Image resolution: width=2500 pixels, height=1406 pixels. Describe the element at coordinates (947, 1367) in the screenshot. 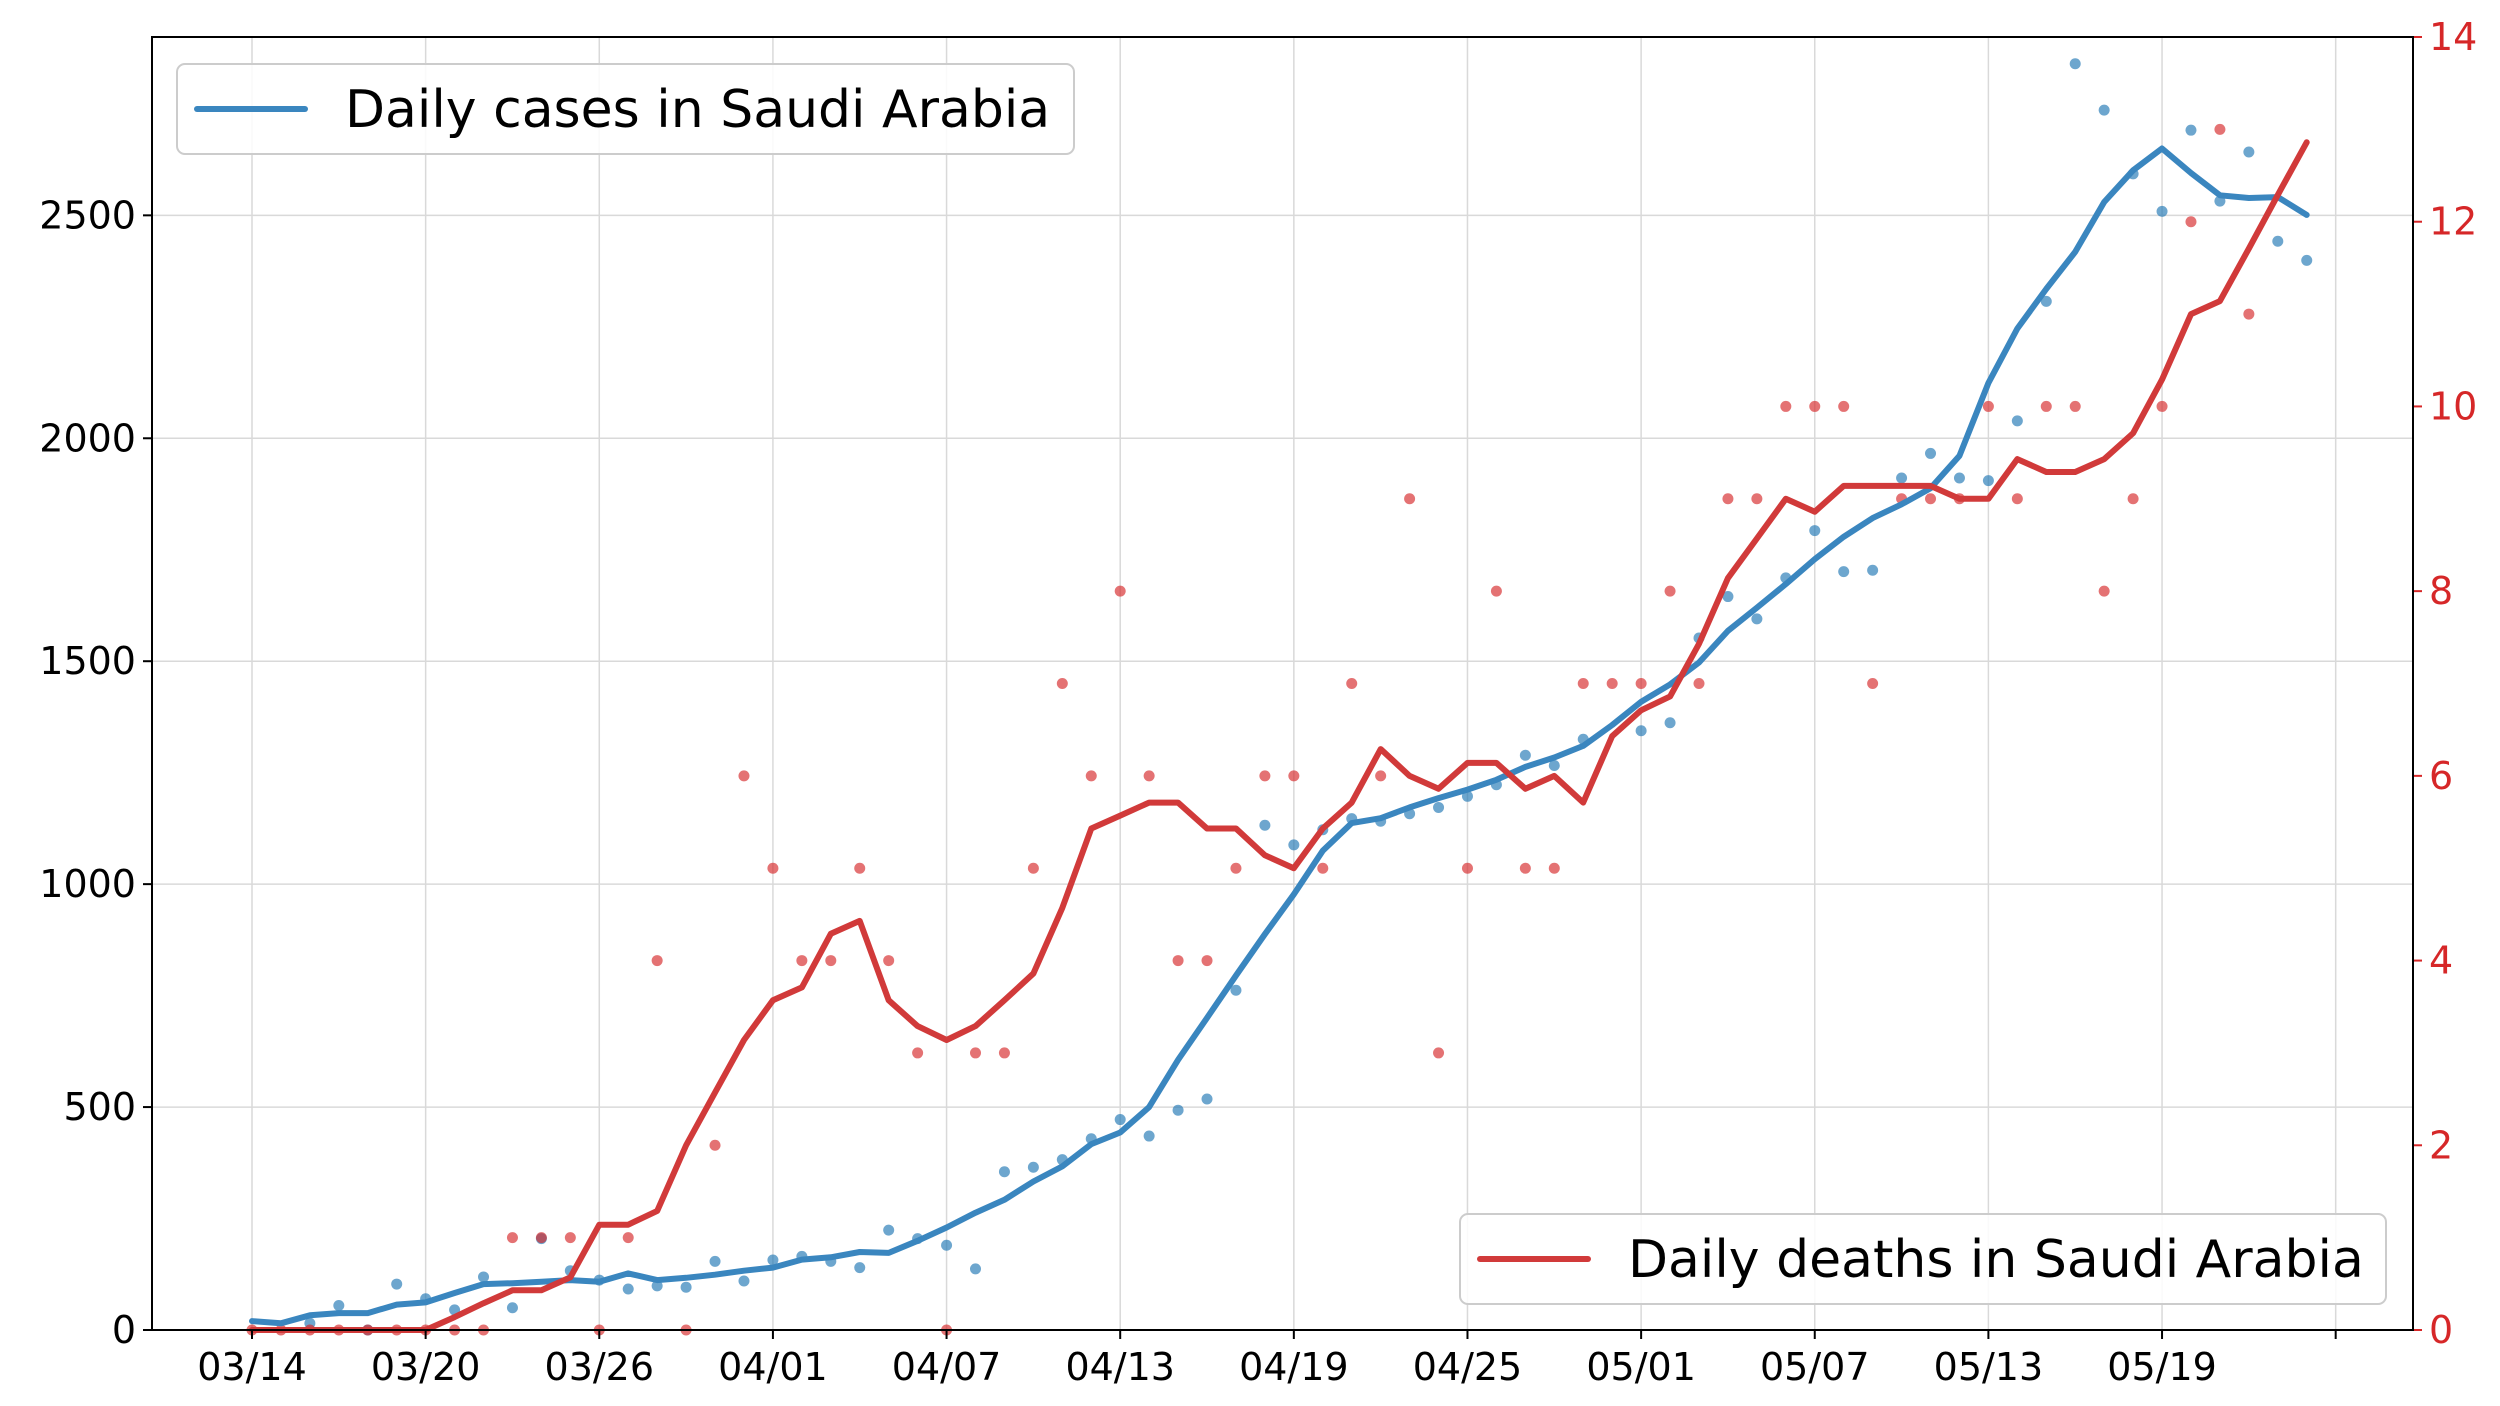

I see `x-tick-label: 04/07` at that location.